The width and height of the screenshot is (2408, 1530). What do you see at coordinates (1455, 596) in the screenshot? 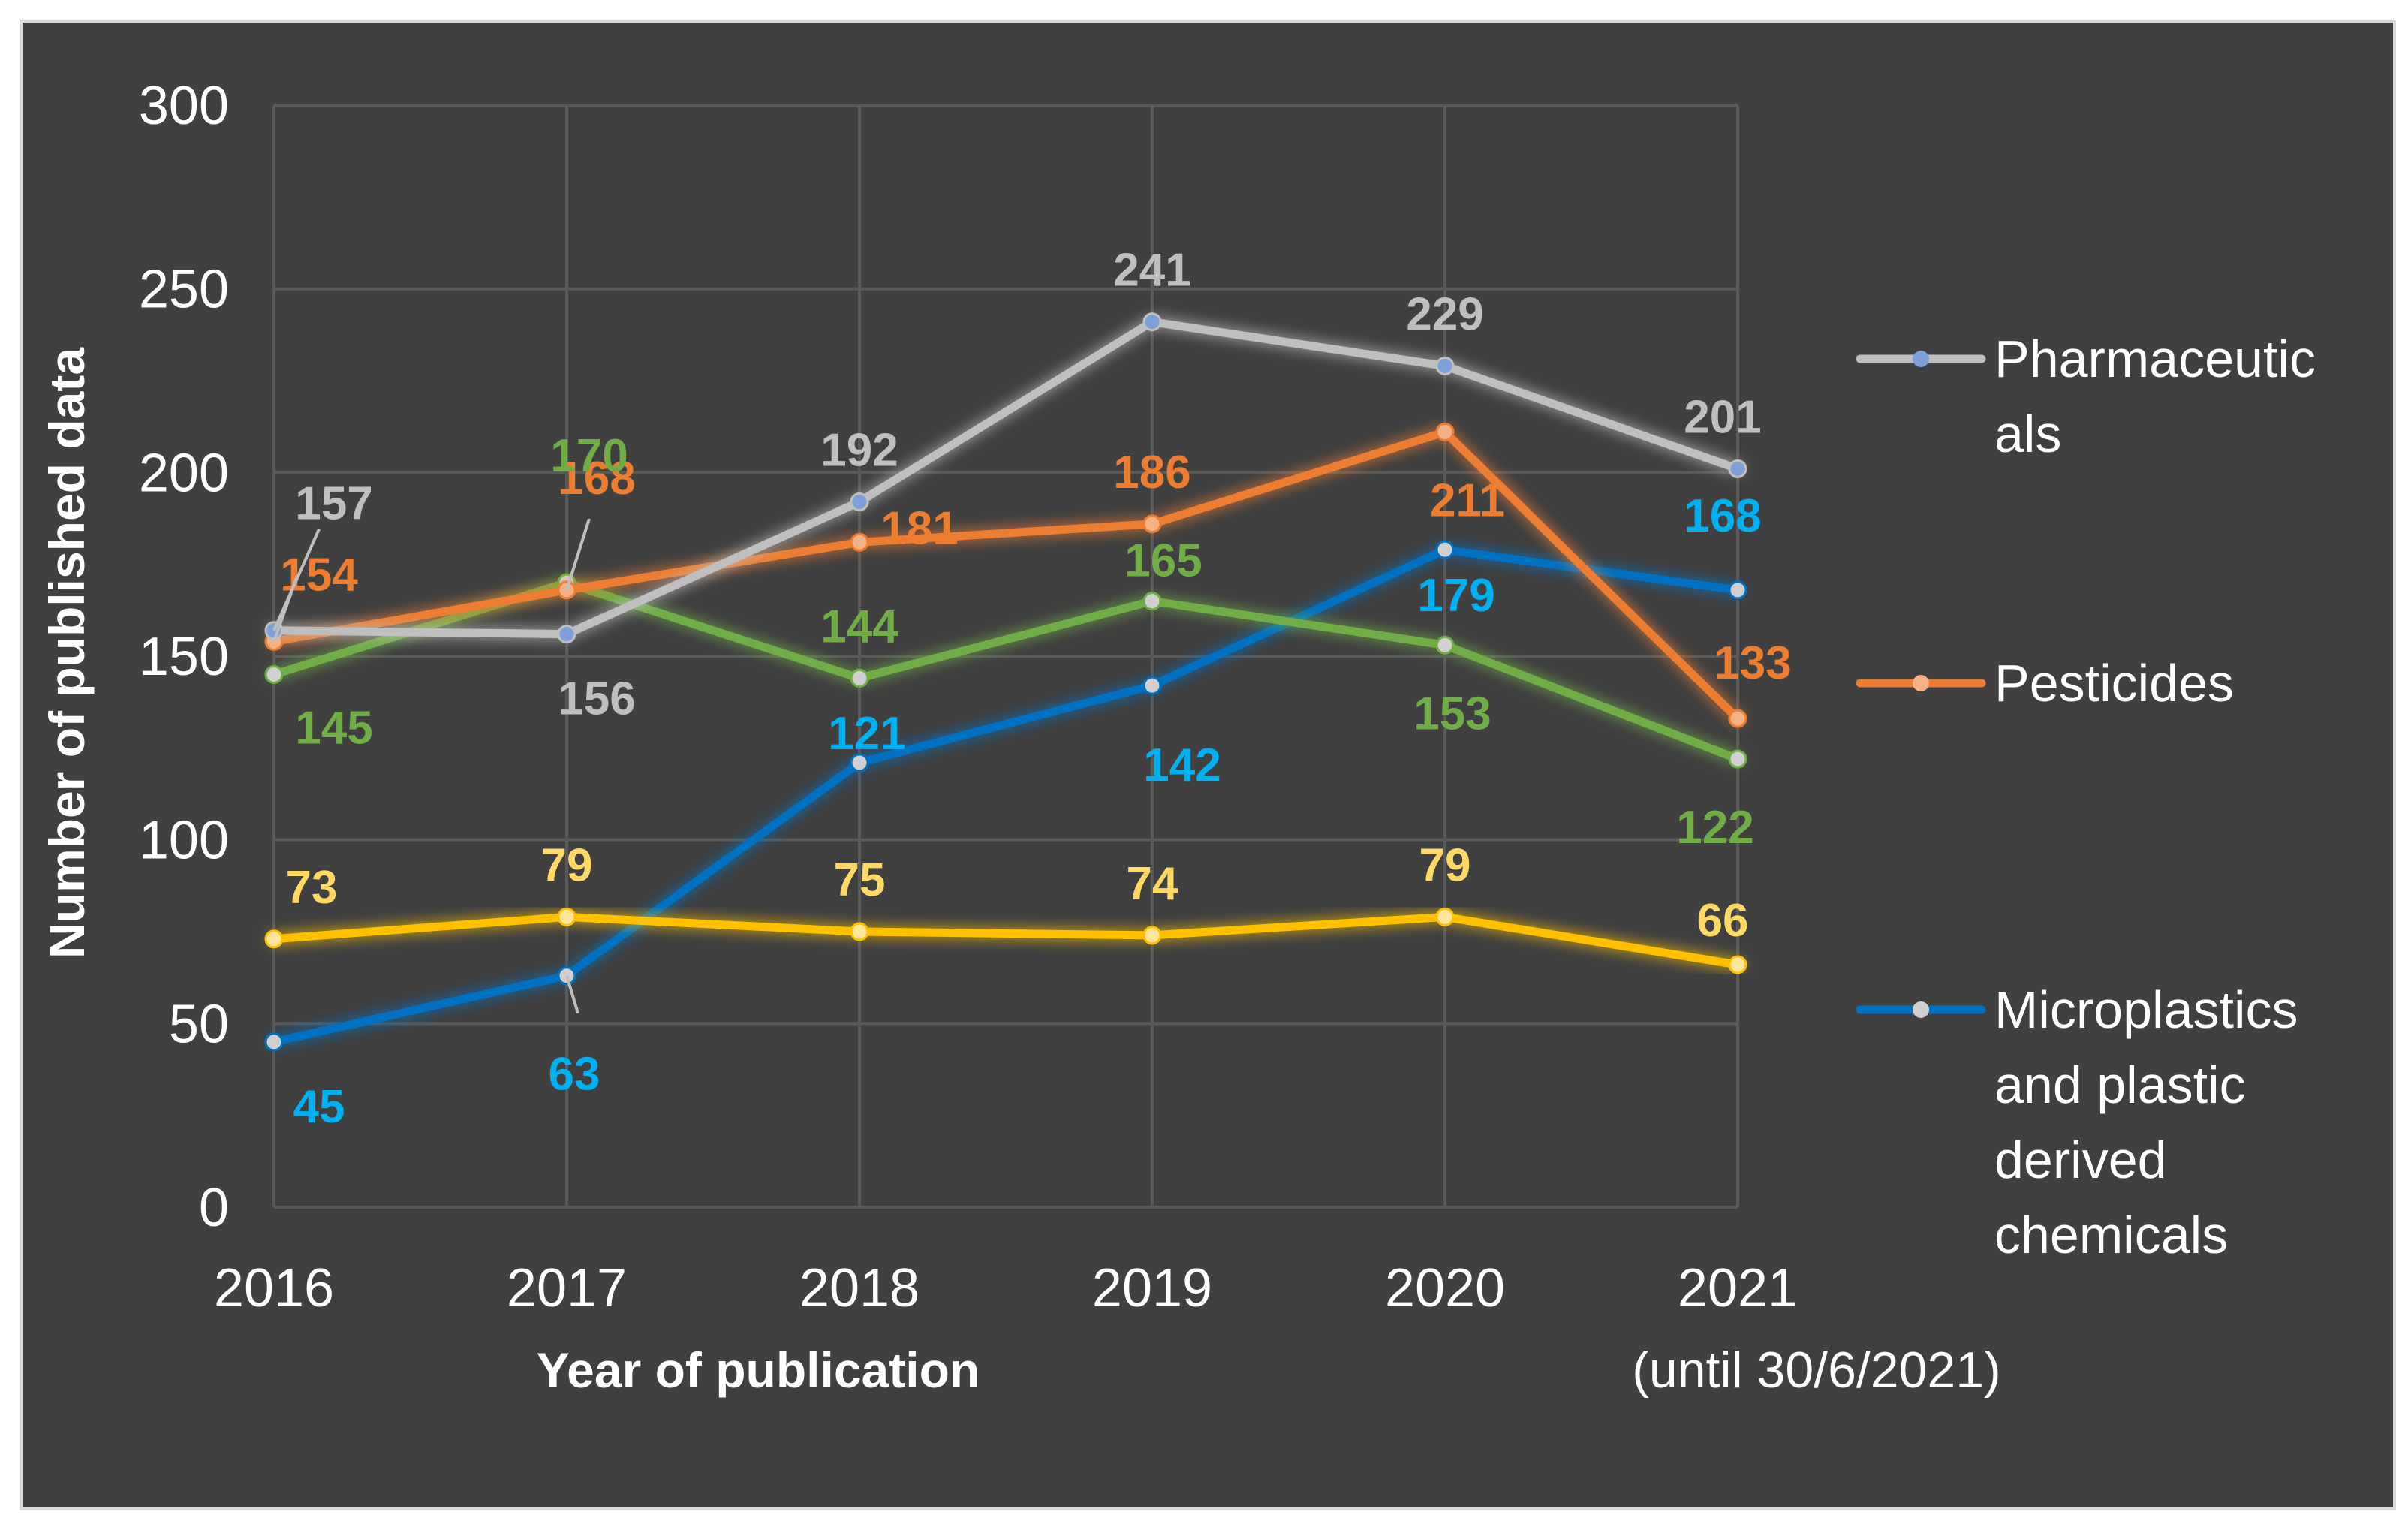
I see `data-label: 179` at bounding box center [1455, 596].